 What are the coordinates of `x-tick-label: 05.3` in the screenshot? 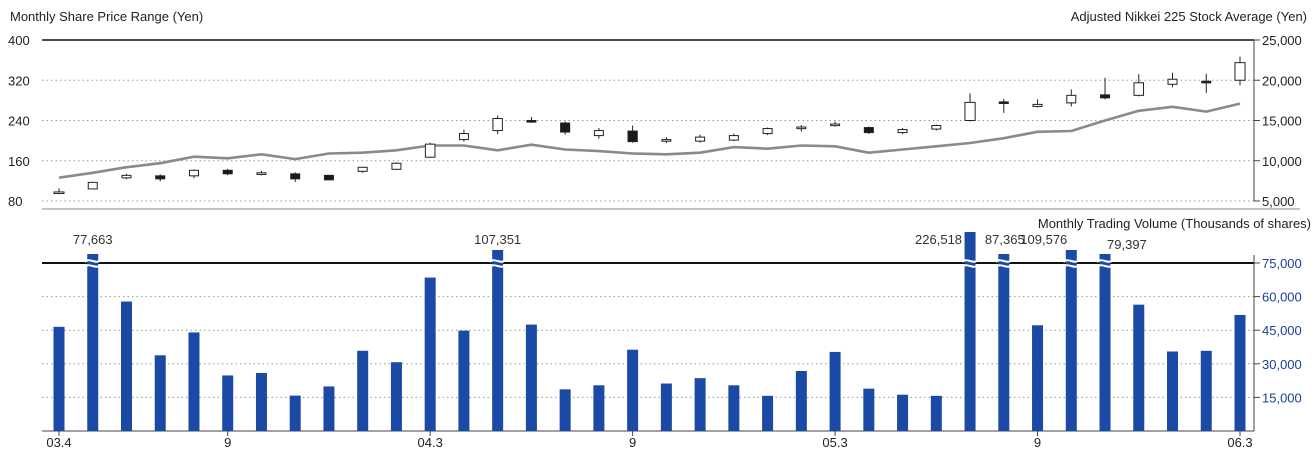 It's located at (834, 442).